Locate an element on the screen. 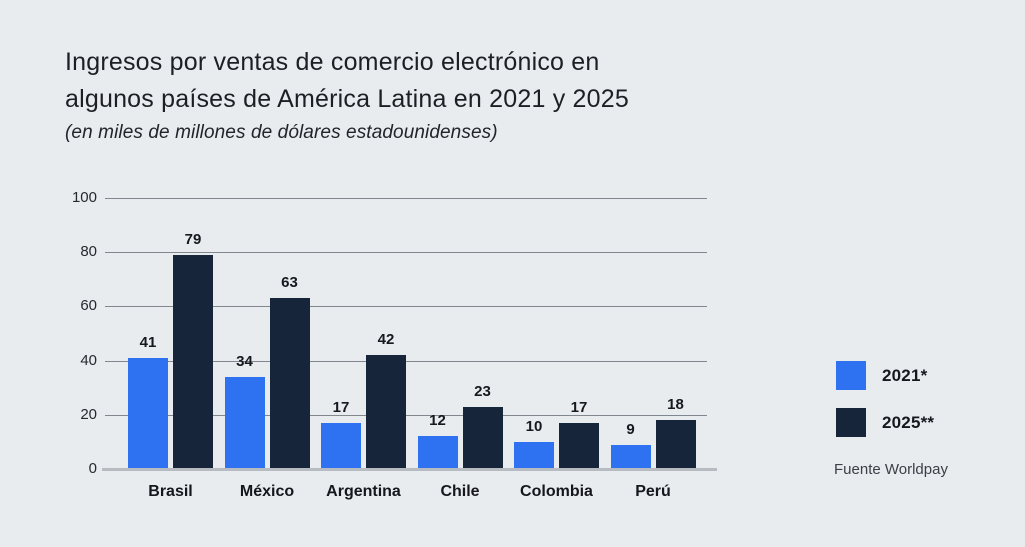 The height and width of the screenshot is (547, 1025). x-axis-label-Chile: Chile is located at coordinates (460, 491).